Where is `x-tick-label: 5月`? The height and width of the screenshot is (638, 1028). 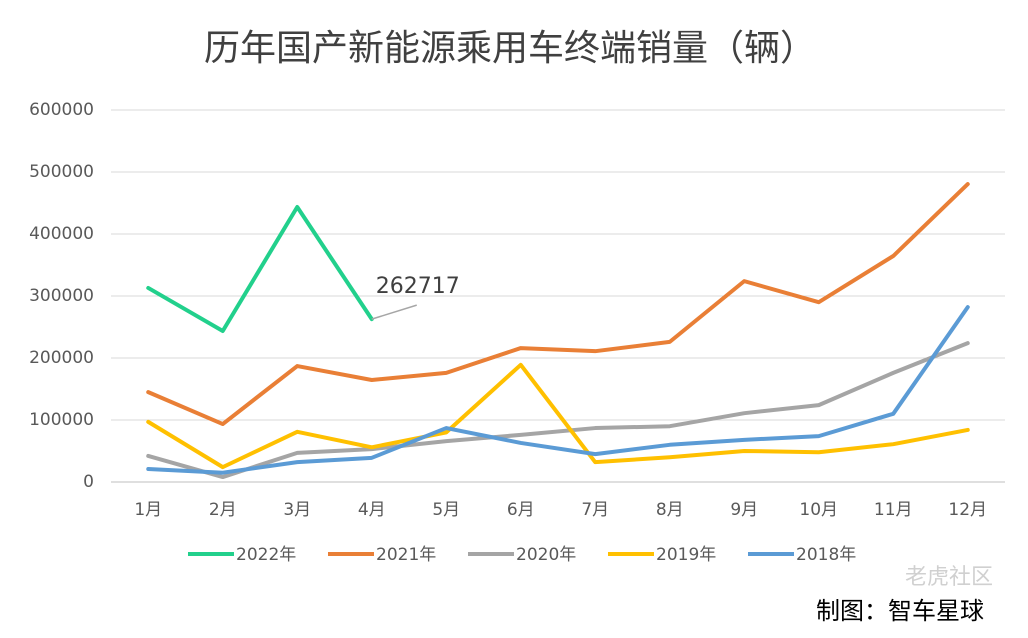 x-tick-label: 5月 is located at coordinates (446, 510).